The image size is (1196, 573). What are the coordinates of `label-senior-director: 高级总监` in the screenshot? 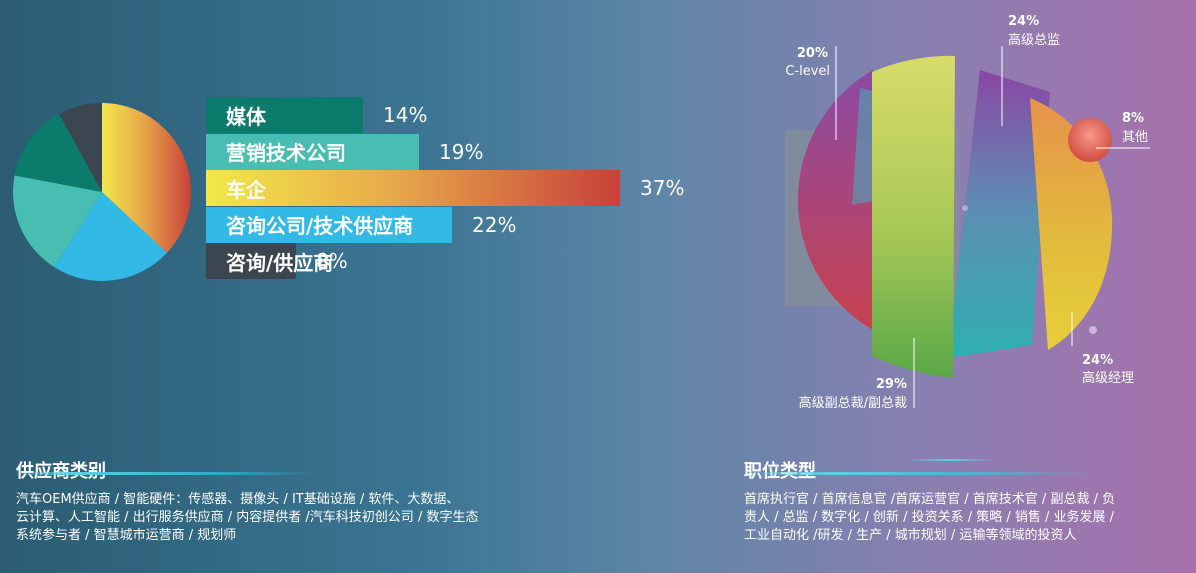 It's located at (1034, 40).